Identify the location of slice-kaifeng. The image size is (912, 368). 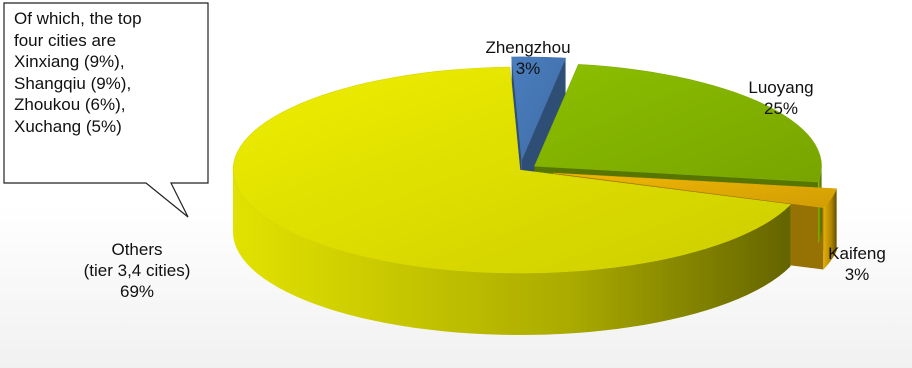
(695, 190).